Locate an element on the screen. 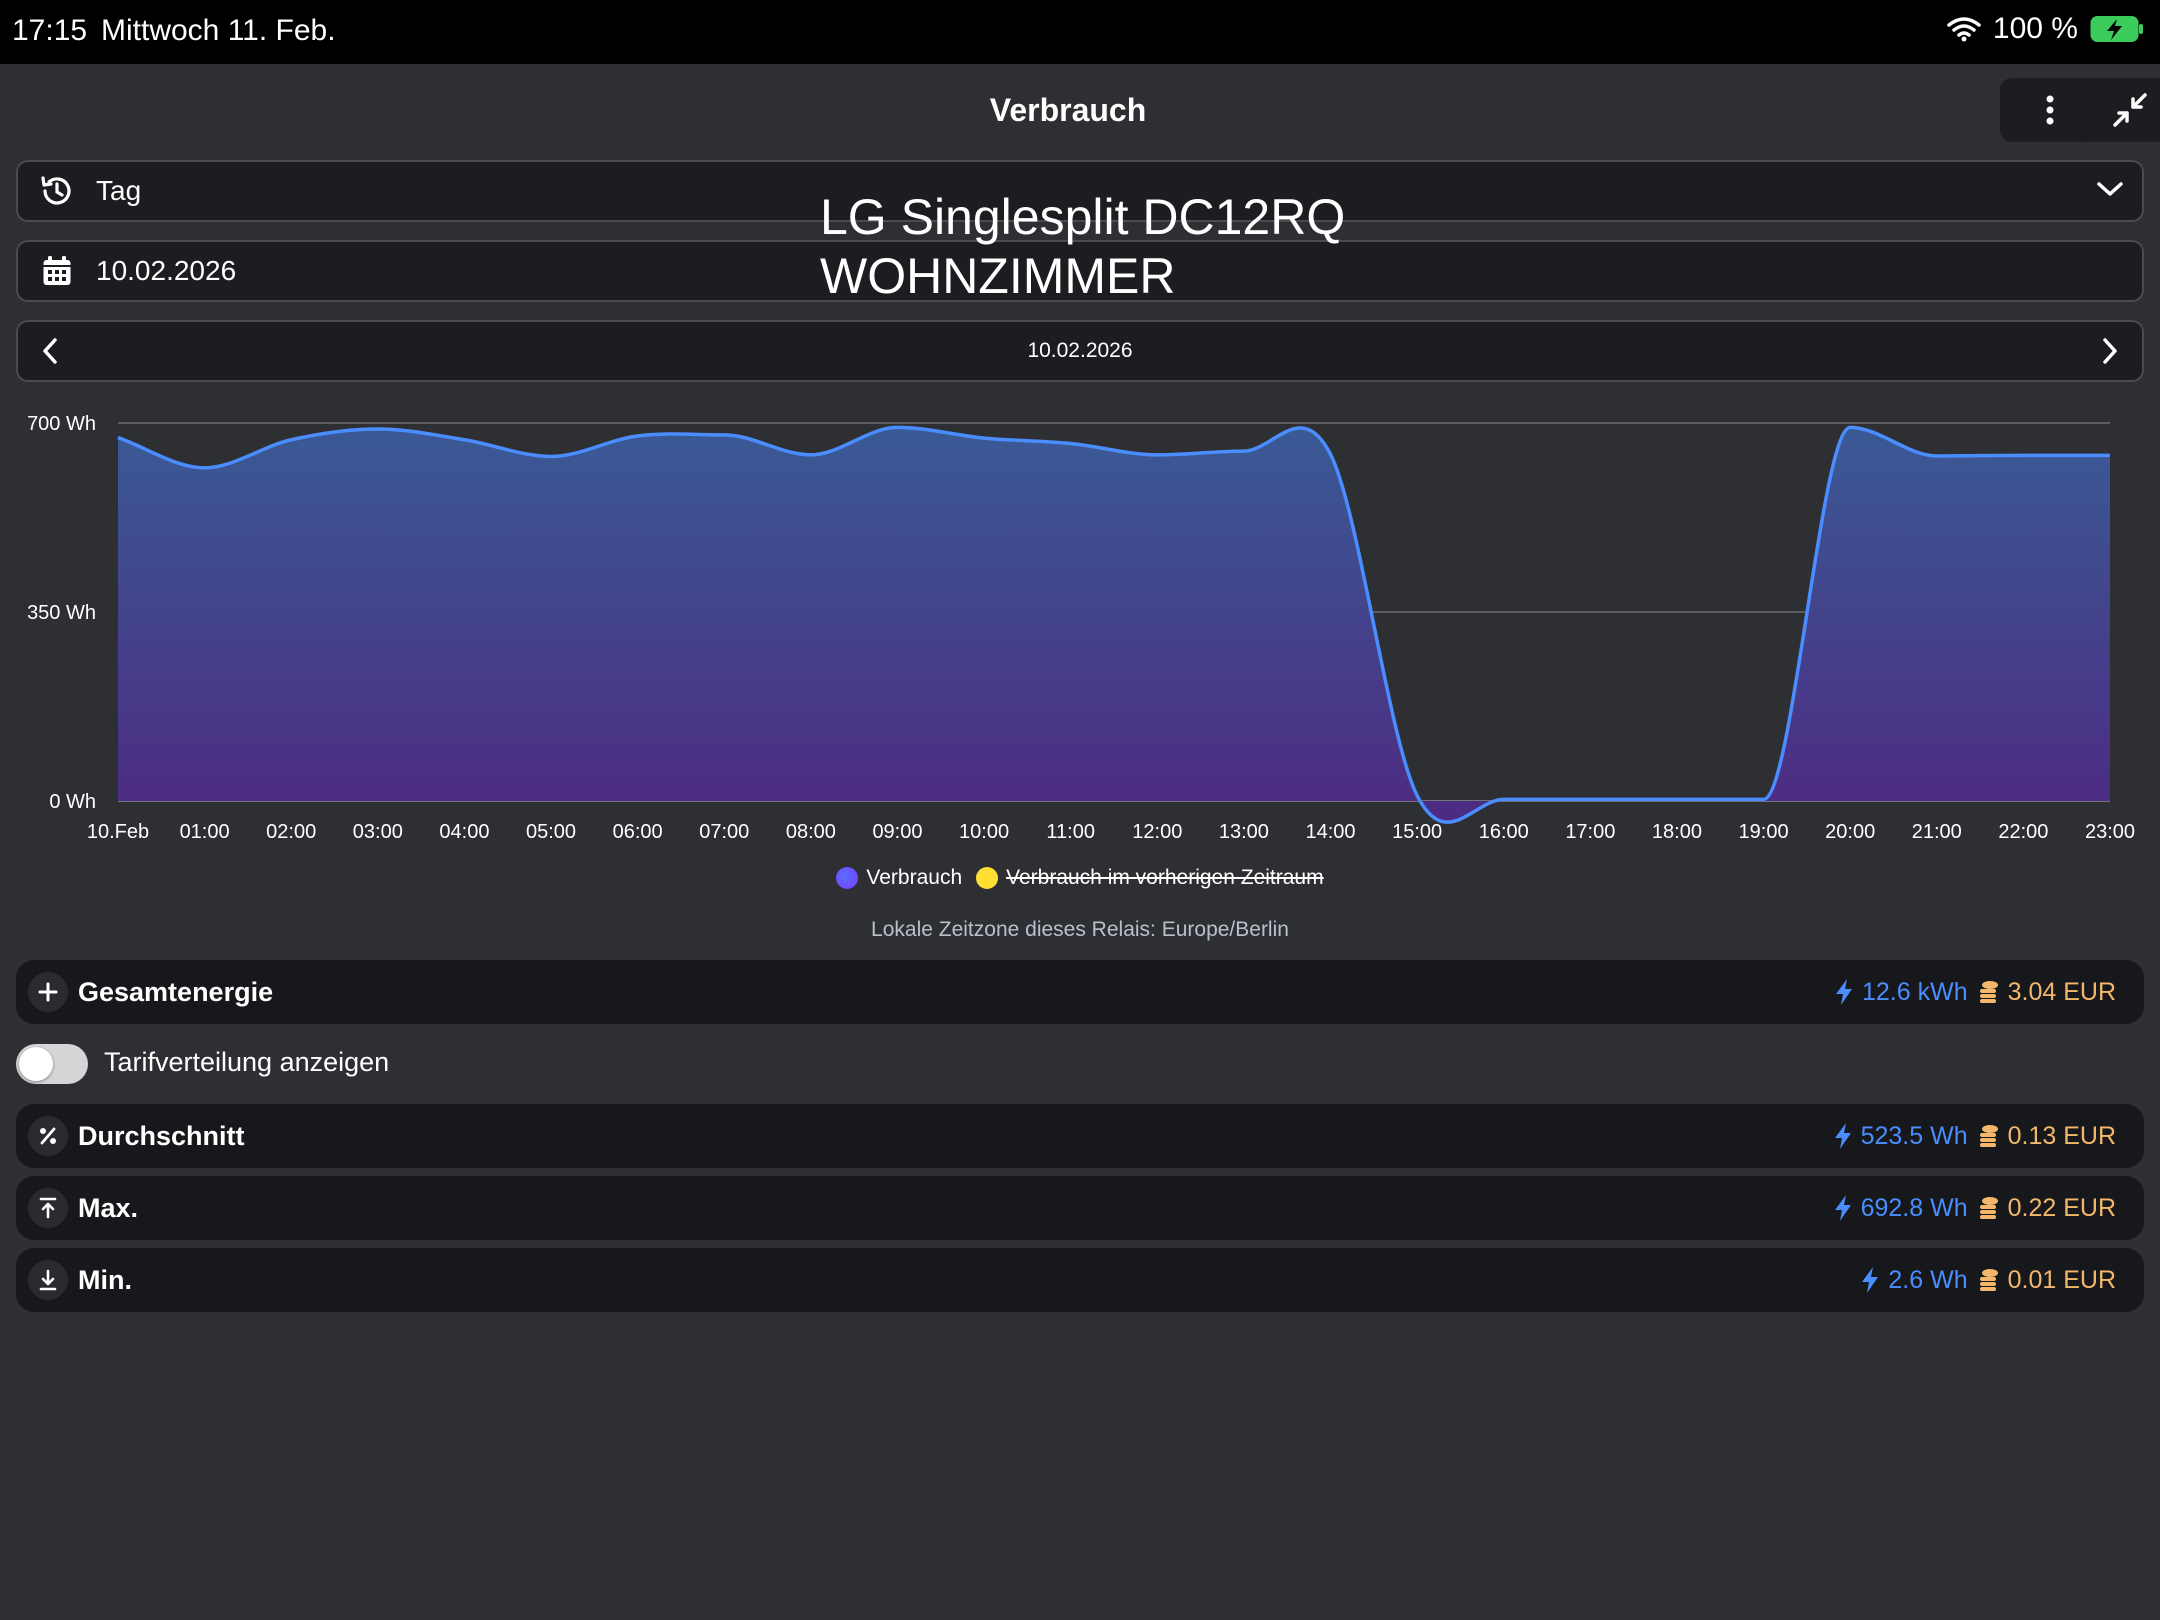 This screenshot has width=2160, height=1620. date-navigator: 10.02.2026 is located at coordinates (1080, 351).